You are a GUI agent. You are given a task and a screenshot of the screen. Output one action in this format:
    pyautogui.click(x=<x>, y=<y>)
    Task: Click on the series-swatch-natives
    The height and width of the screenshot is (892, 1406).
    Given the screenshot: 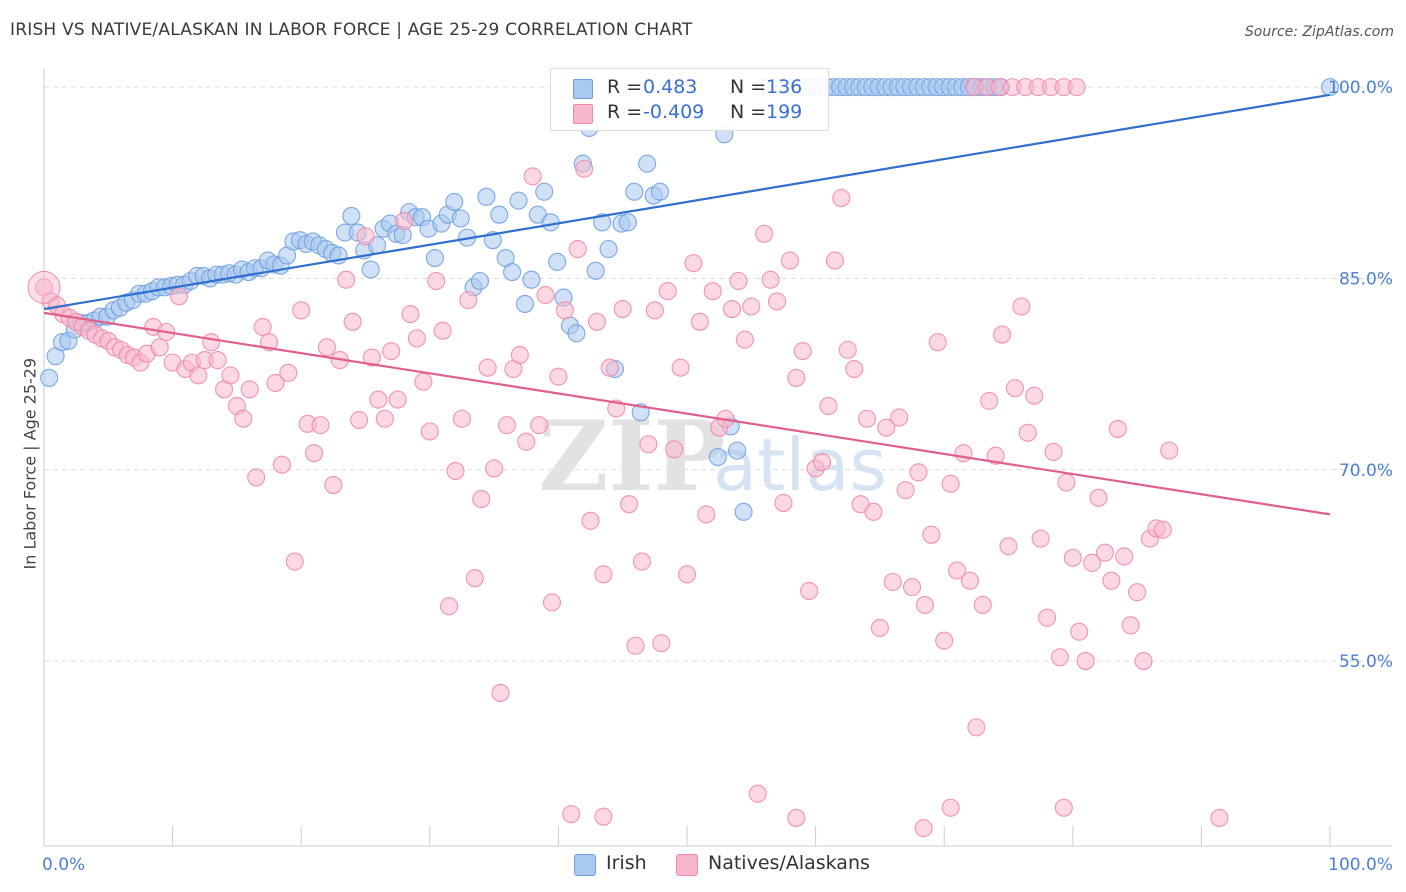 What is the action you would take?
    pyautogui.click(x=687, y=865)
    